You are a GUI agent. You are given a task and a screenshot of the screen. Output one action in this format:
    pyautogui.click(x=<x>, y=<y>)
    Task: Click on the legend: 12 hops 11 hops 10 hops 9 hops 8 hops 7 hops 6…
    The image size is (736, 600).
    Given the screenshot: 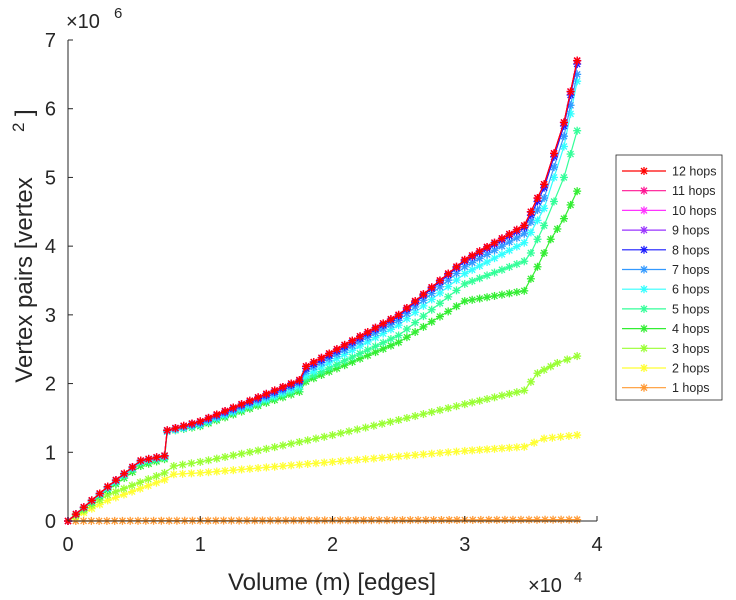 What is the action you would take?
    pyautogui.click(x=669, y=277)
    